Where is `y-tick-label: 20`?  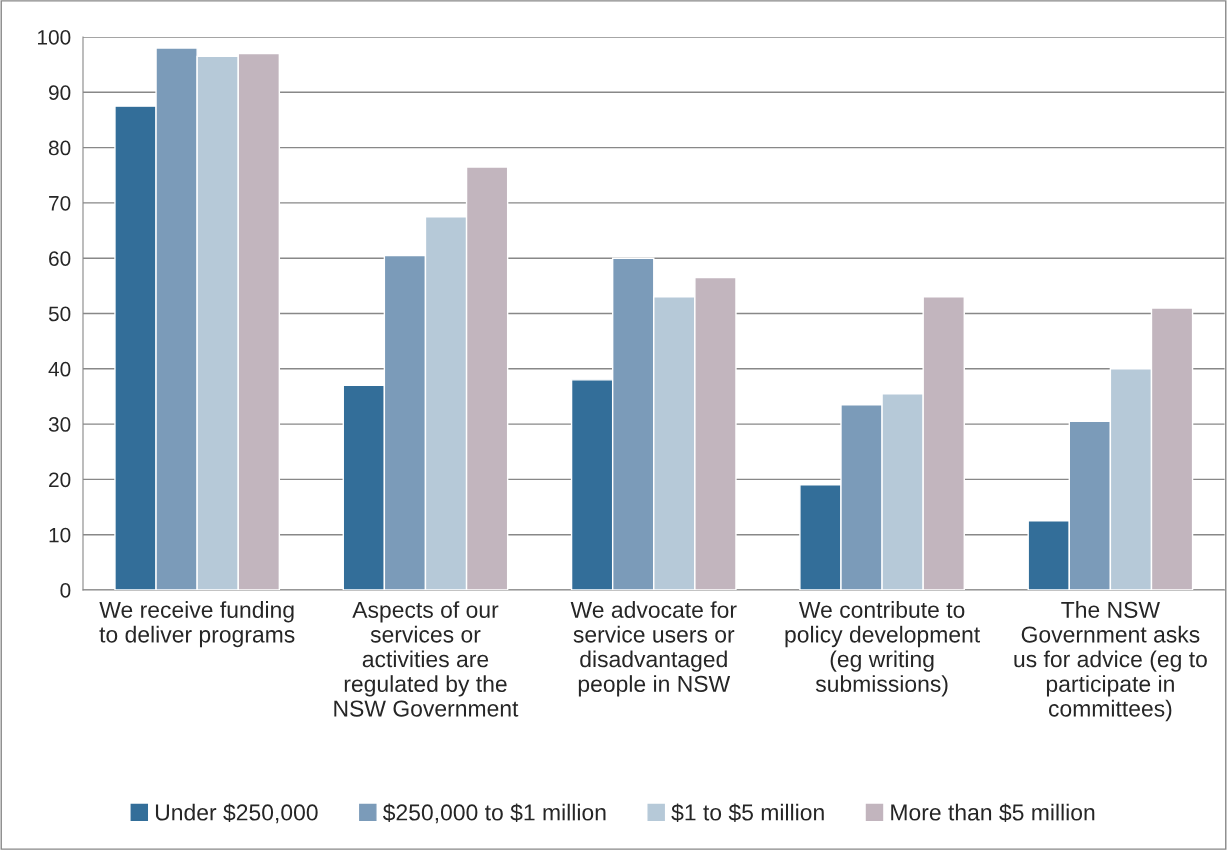 y-tick-label: 20 is located at coordinates (60, 480).